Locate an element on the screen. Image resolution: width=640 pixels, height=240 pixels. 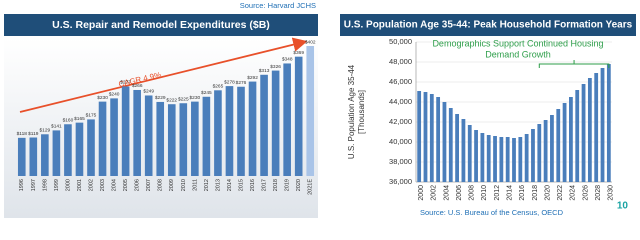
source: Source: Harvard JCHS is located at coordinates (278, 5).